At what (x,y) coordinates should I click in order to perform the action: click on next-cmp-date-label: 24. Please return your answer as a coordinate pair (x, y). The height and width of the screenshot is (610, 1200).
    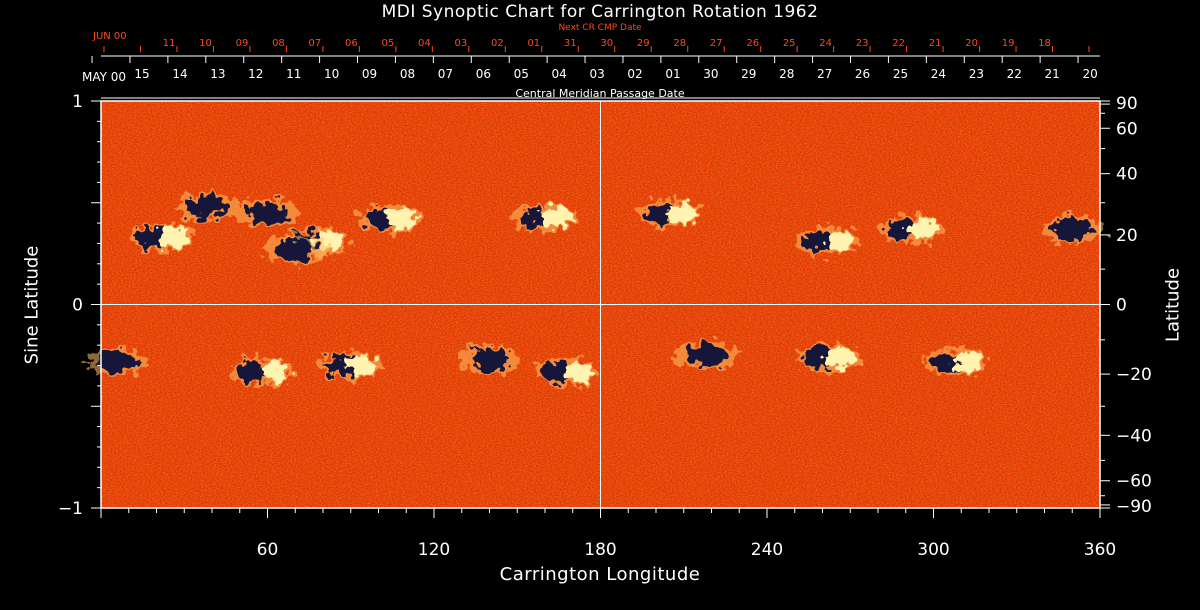
    Looking at the image, I should click on (825, 43).